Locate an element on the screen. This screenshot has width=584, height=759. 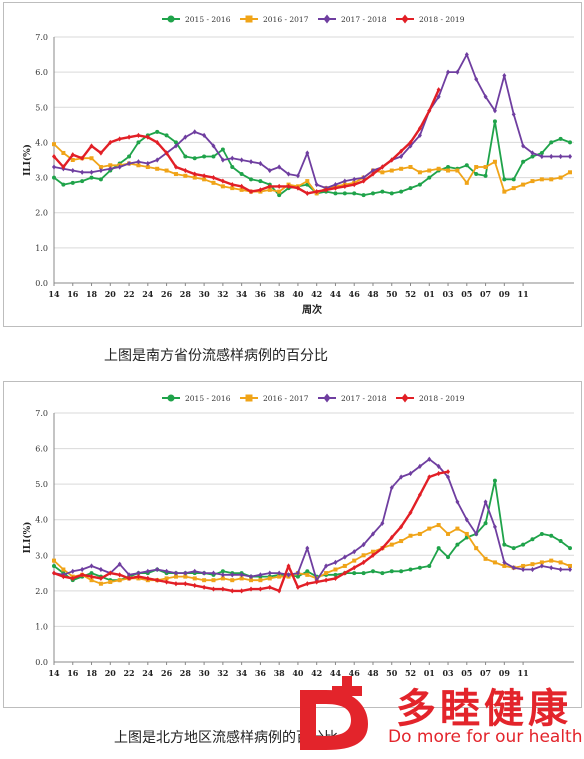
x-tick-label: 42 is located at coordinates (316, 673).